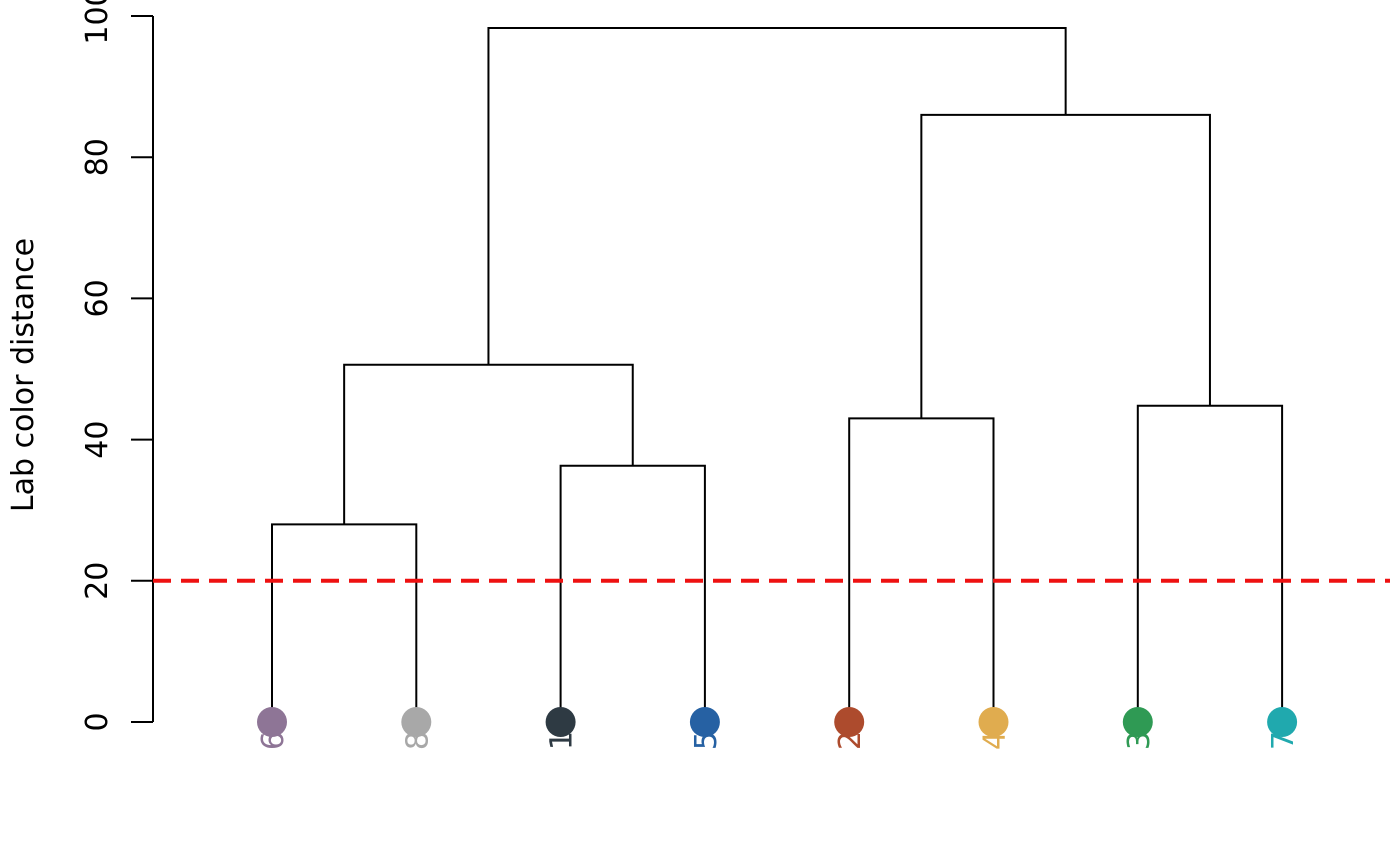  What do you see at coordinates (97, 157) in the screenshot?
I see `y-tick-label: 80` at bounding box center [97, 157].